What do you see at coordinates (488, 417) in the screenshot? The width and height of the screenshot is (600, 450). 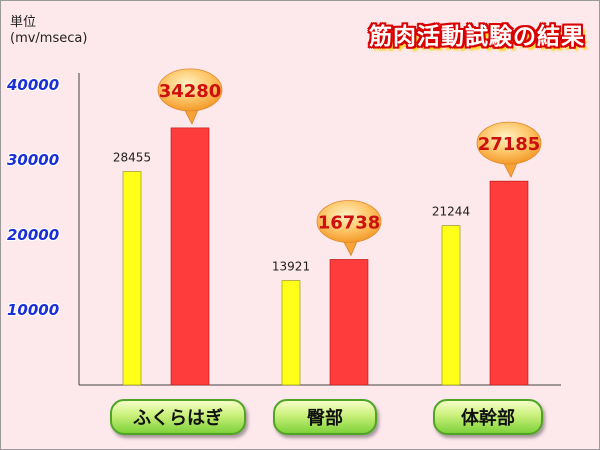 I see `category-button-core: 体幹部` at bounding box center [488, 417].